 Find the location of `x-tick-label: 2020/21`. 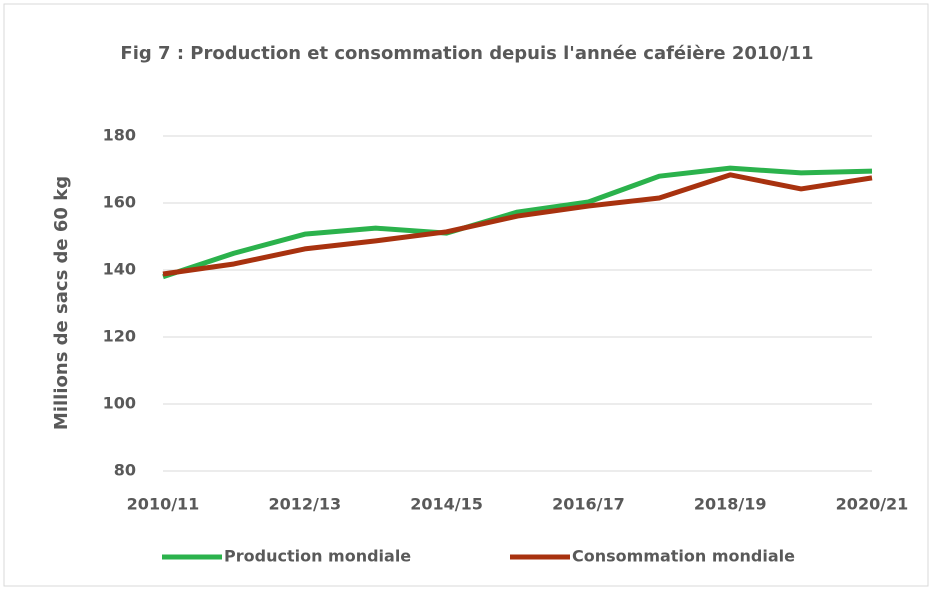

x-tick-label: 2020/21 is located at coordinates (872, 504).